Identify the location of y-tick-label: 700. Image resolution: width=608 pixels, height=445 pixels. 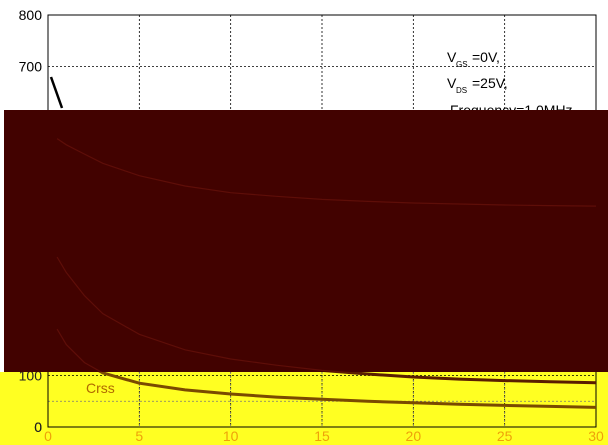
(31, 67).